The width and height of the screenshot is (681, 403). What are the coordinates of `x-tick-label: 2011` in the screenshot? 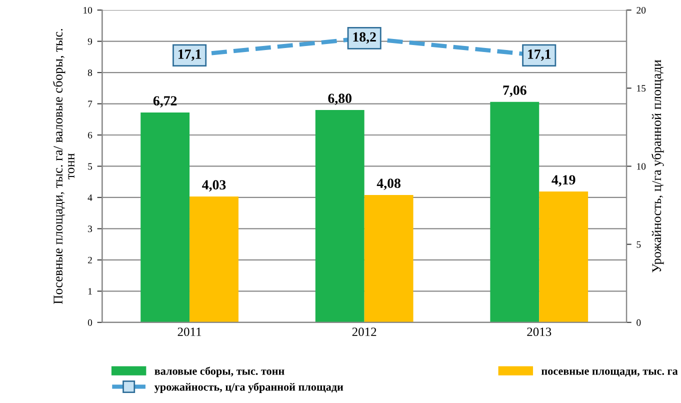 It's located at (190, 332).